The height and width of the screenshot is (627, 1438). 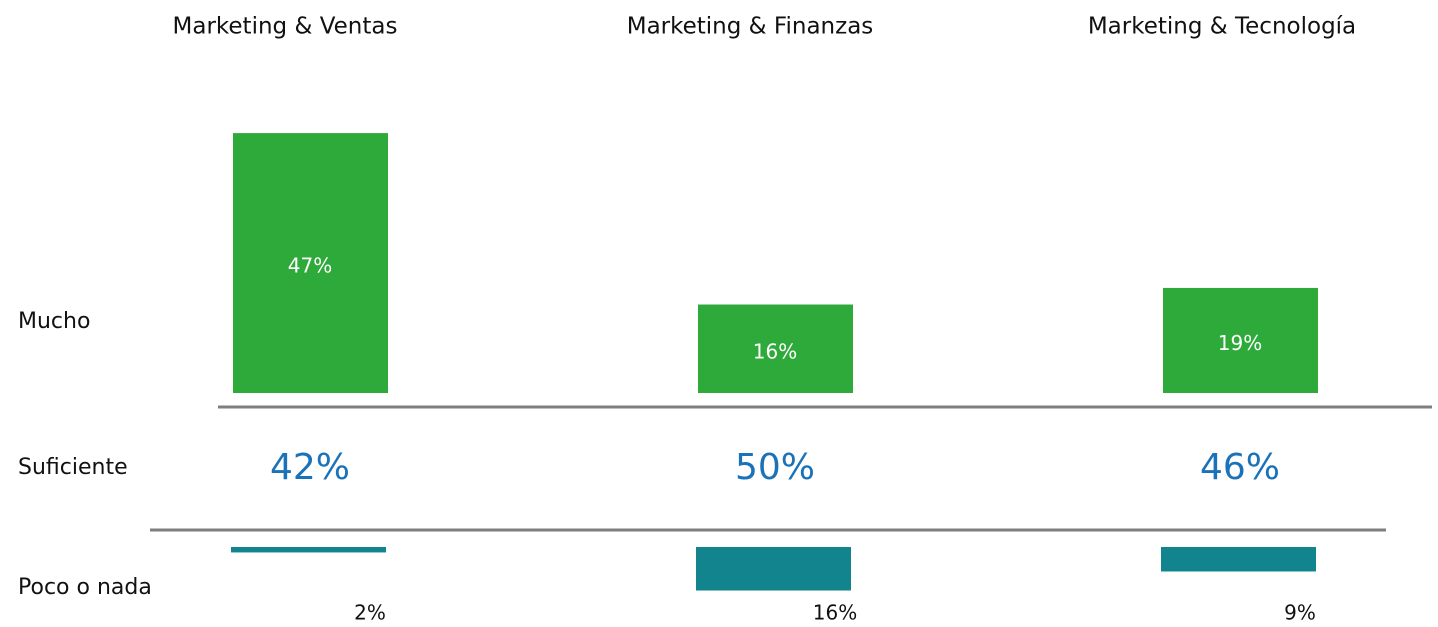 I want to click on value-label: 2%, so click(x=370, y=613).